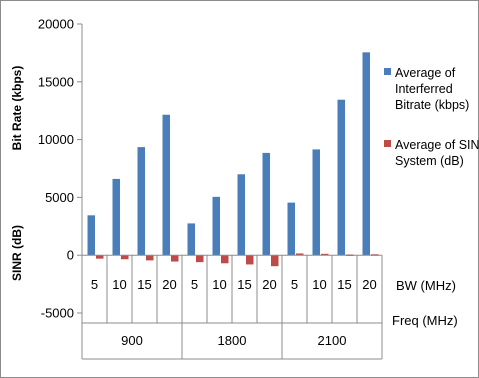 This screenshot has height=378, width=479. What do you see at coordinates (17, 108) in the screenshot?
I see `y-axis-label-bitrate: Bit Rate (kbps)` at bounding box center [17, 108].